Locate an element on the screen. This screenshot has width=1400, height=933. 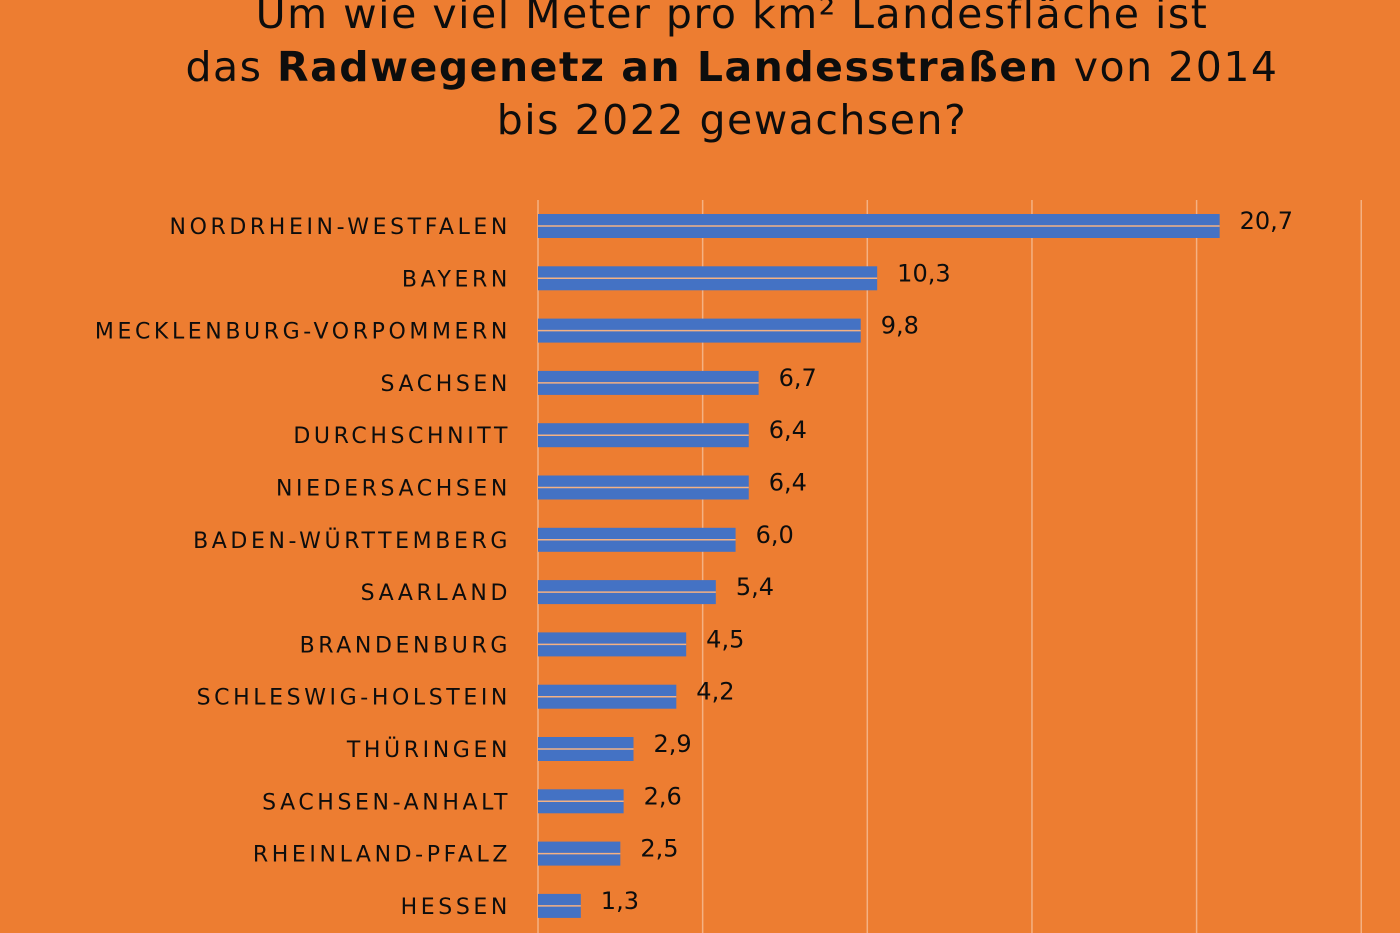
value-label: 6,0 is located at coordinates (775, 535).